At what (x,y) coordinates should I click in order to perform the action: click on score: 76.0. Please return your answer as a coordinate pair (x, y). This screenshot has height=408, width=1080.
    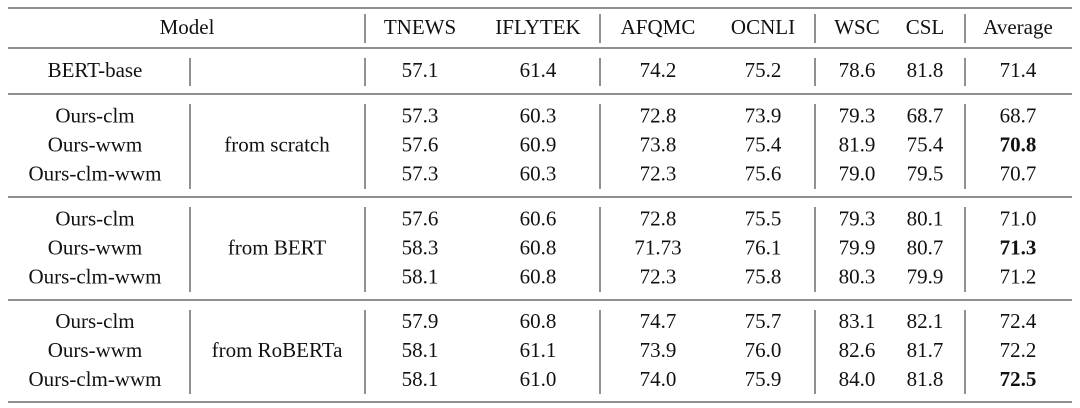
    Looking at the image, I should click on (763, 350).